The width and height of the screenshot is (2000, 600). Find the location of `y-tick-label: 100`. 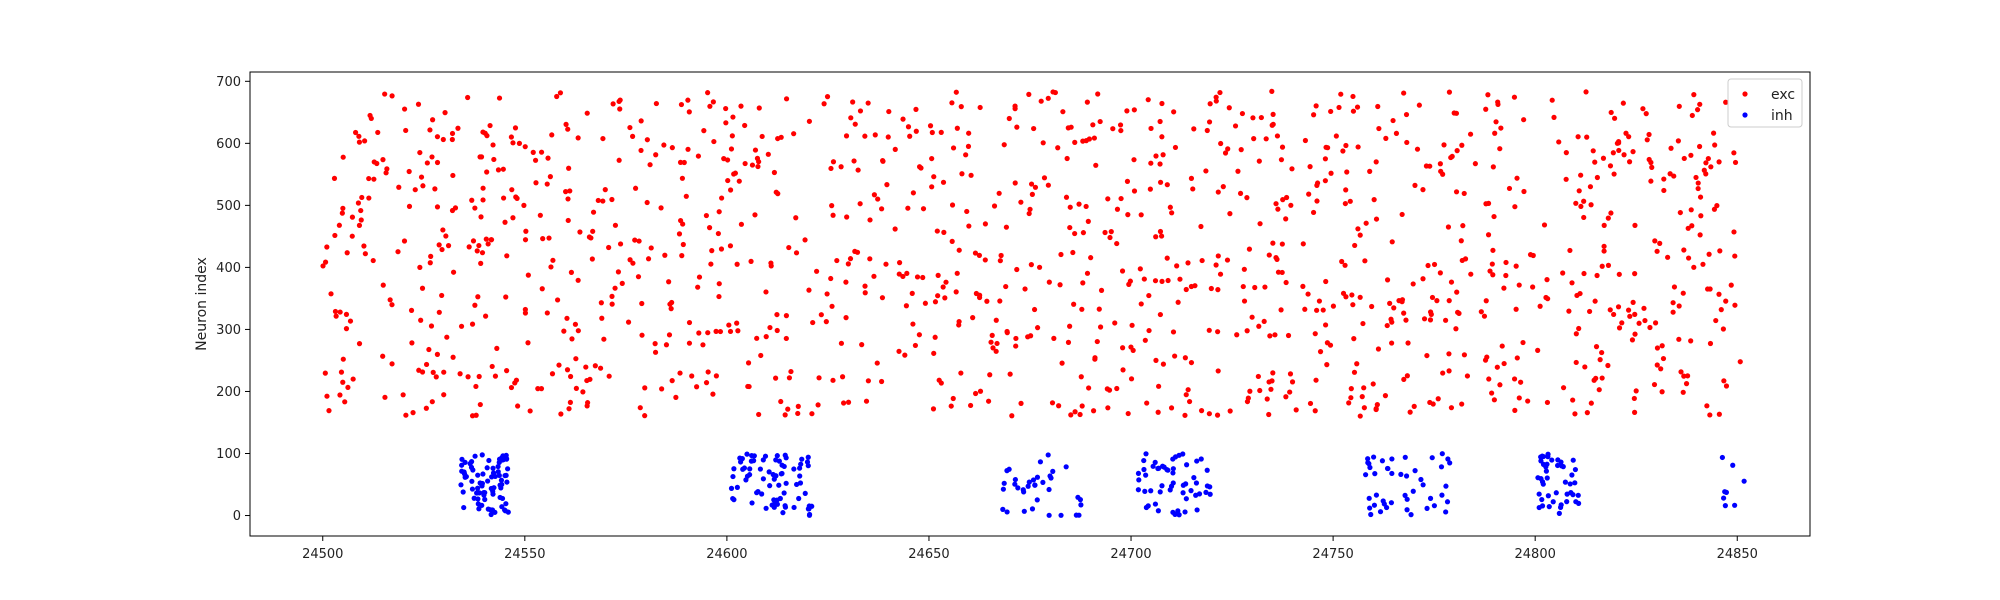

y-tick-label: 100 is located at coordinates (228, 454).